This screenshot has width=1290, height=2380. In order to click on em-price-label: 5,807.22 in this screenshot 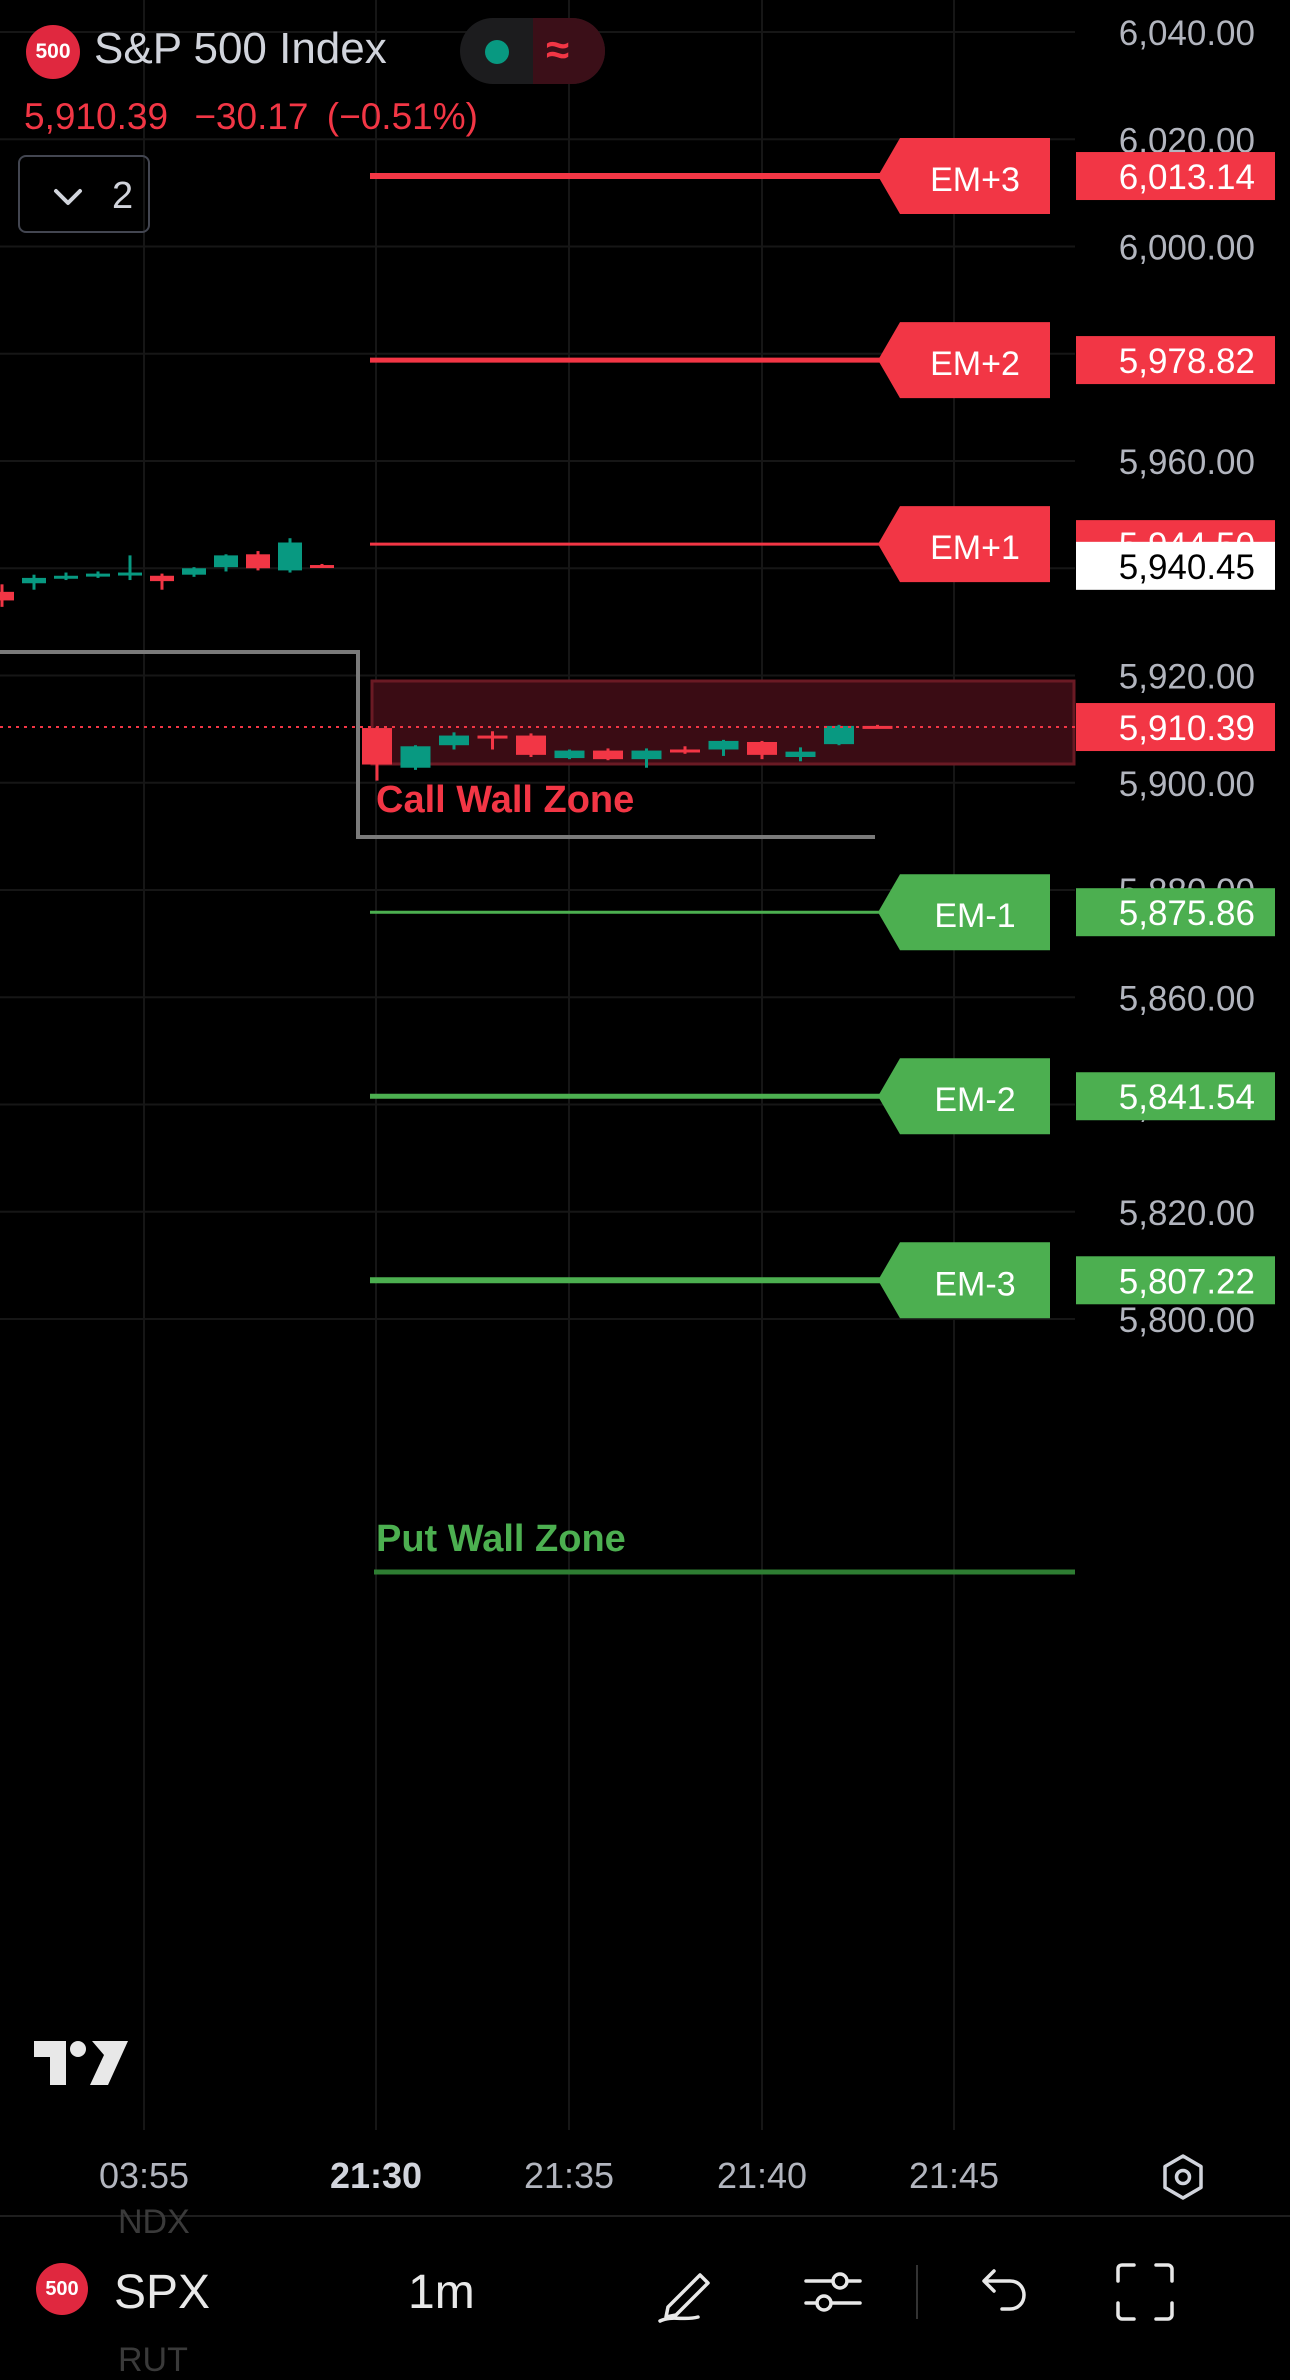, I will do `click(1187, 1281)`.